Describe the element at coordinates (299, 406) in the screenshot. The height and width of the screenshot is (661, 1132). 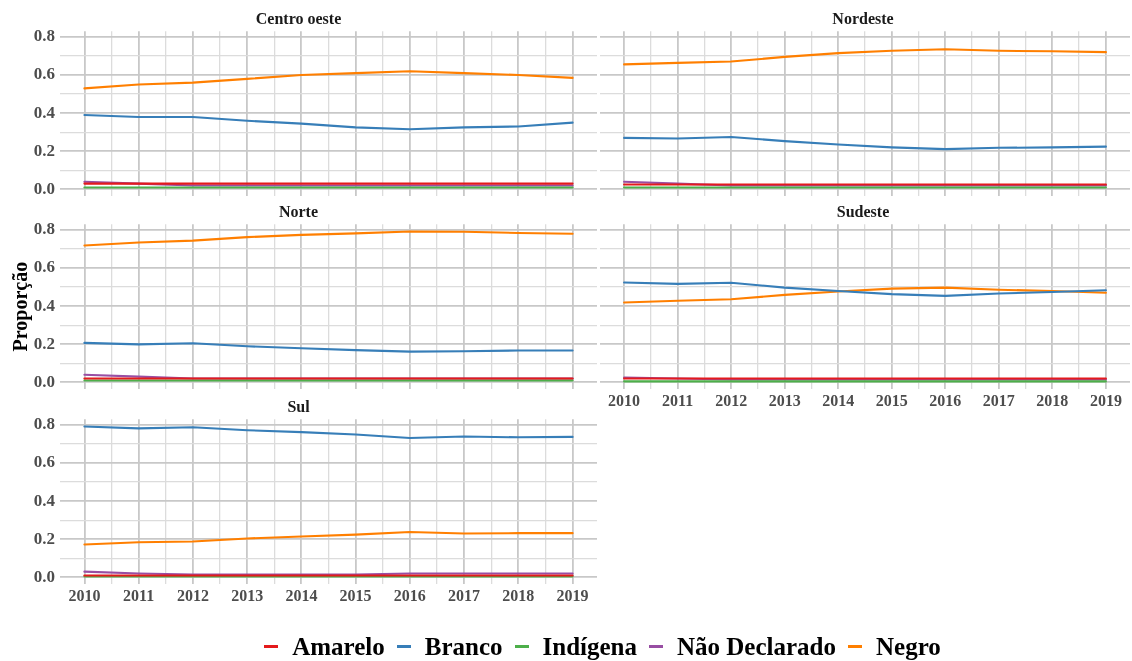
I see `chart-title: Sul` at that location.